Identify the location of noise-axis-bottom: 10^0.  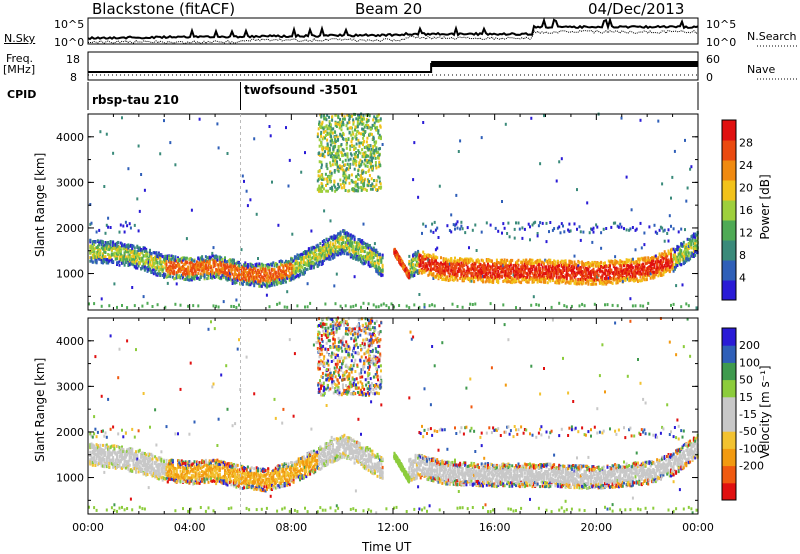
(69, 42).